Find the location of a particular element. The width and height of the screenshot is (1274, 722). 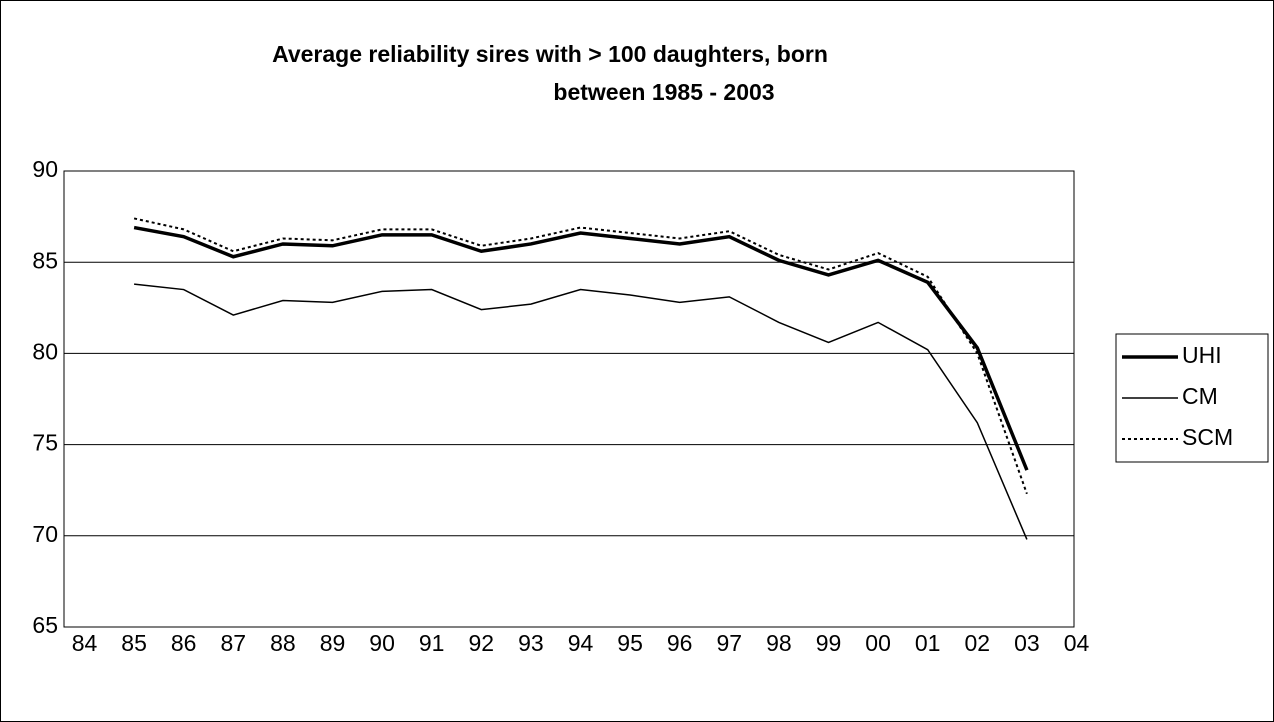

x-tick-label: 03 is located at coordinates (1027, 643).